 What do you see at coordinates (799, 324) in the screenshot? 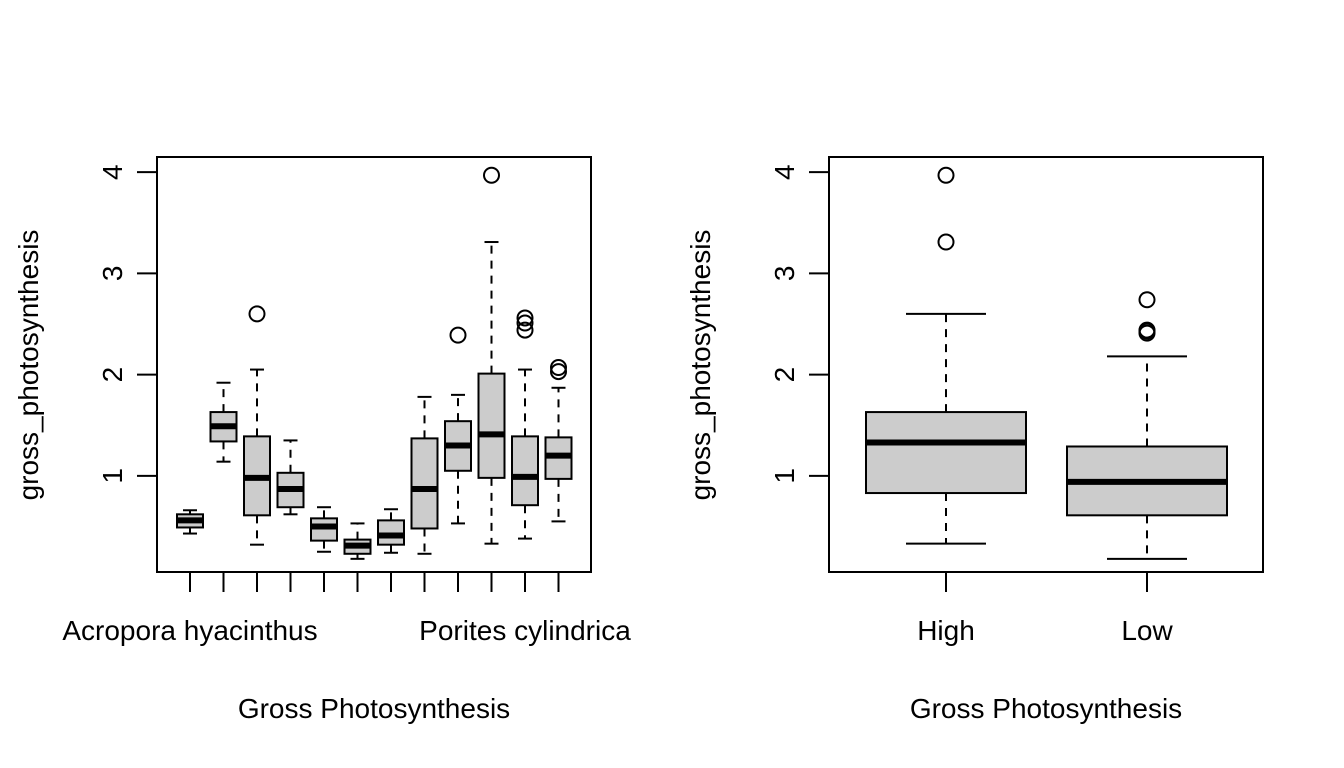
I see `y-axis-light: 1 2 3 4` at bounding box center [799, 324].